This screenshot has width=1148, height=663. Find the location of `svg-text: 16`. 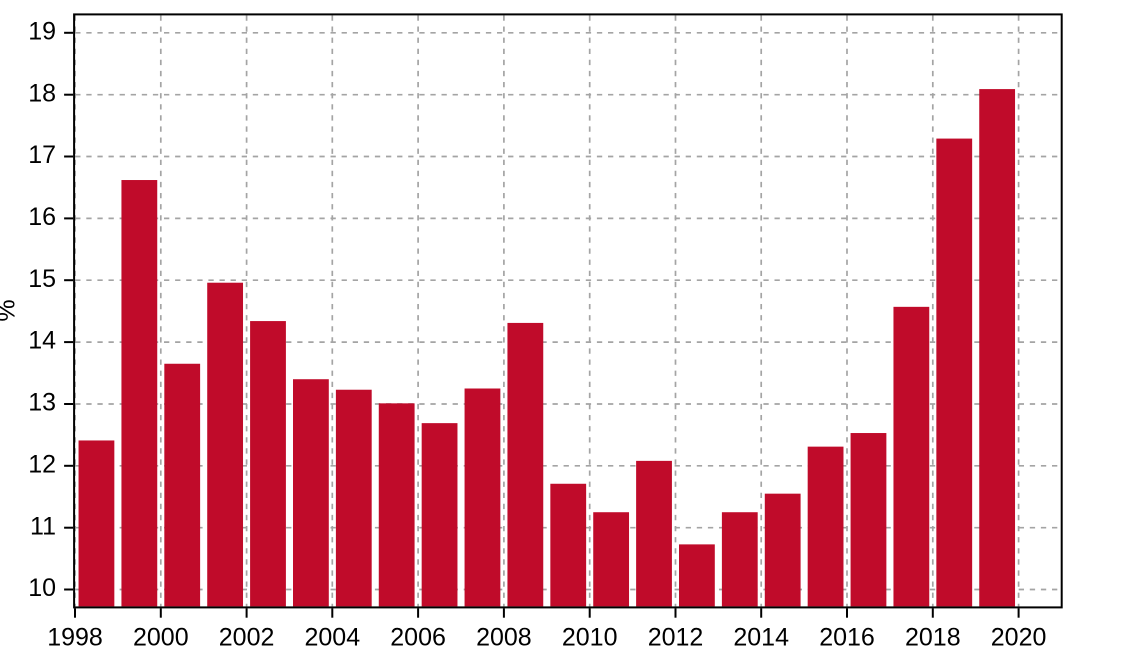

svg-text: 16 is located at coordinates (42, 217).